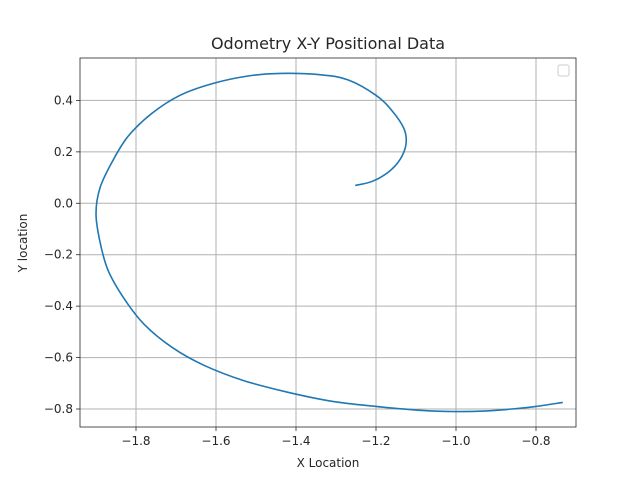 Image resolution: width=640 pixels, height=480 pixels. What do you see at coordinates (455, 441) in the screenshot?
I see `x-tick-label: −1.0` at bounding box center [455, 441].